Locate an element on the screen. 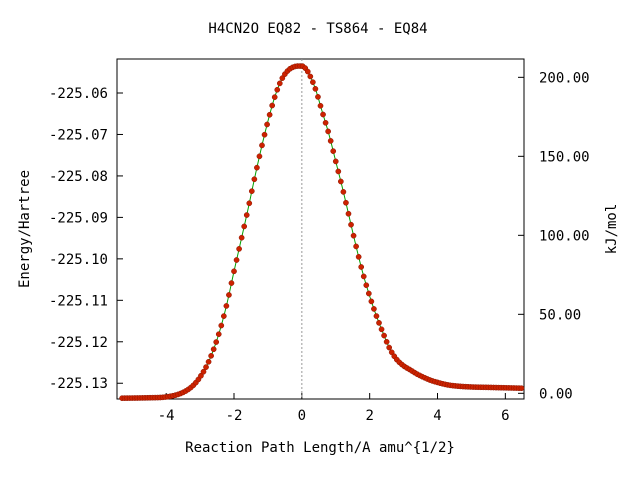  y2-axis-label: kJ/mol is located at coordinates (612, 229).